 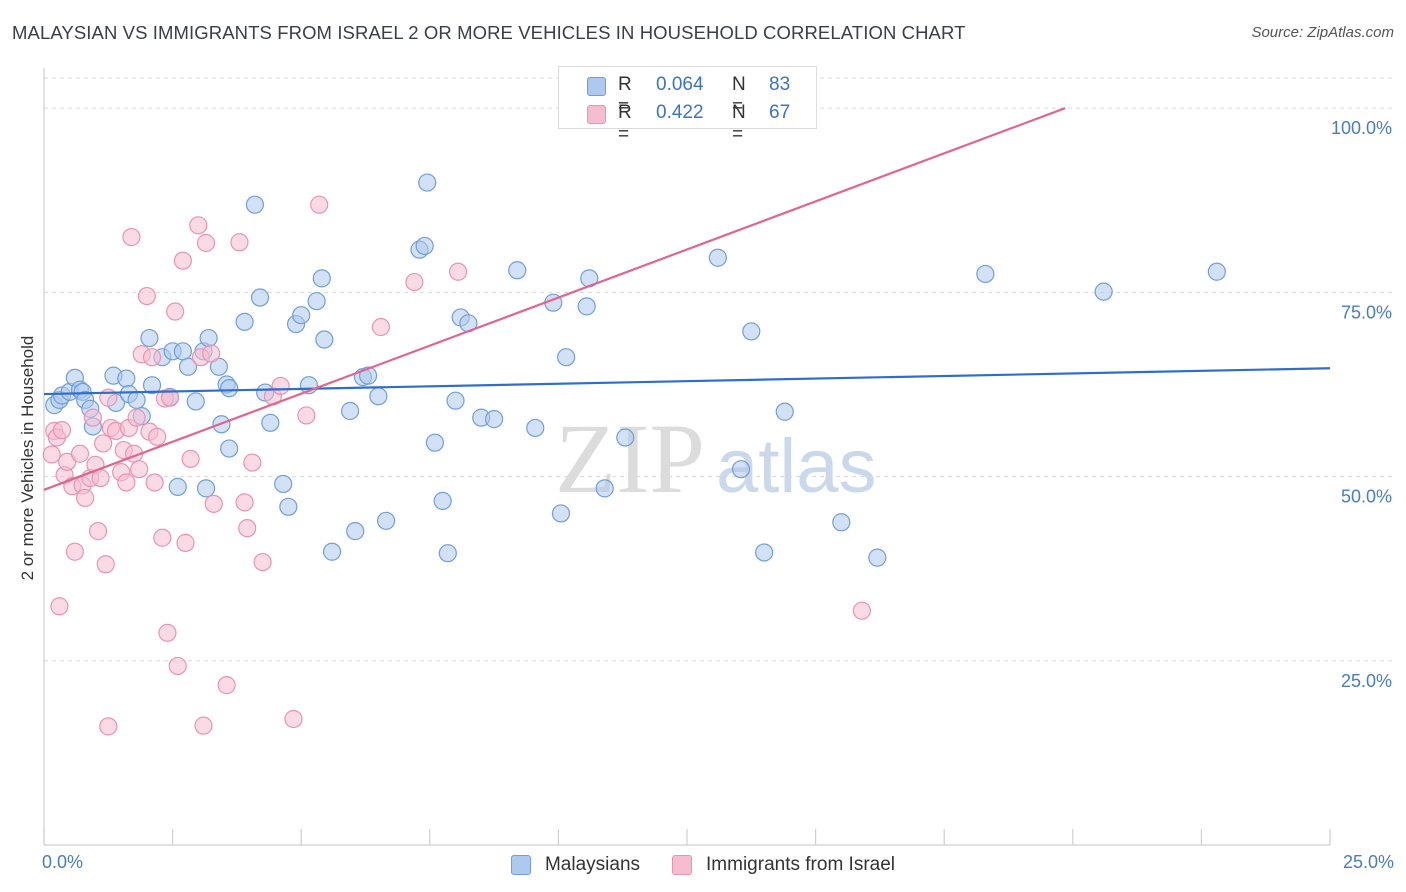 What do you see at coordinates (575, 865) in the screenshot?
I see `legend-item-malaysians: Malaysians` at bounding box center [575, 865].